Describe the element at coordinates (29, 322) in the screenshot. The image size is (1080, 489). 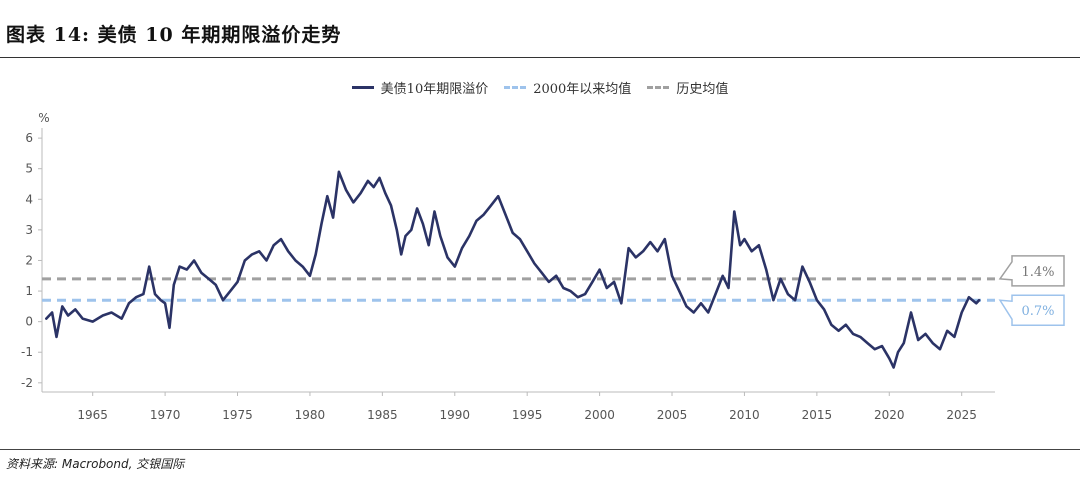
I see `y-tick-label: 0` at that location.